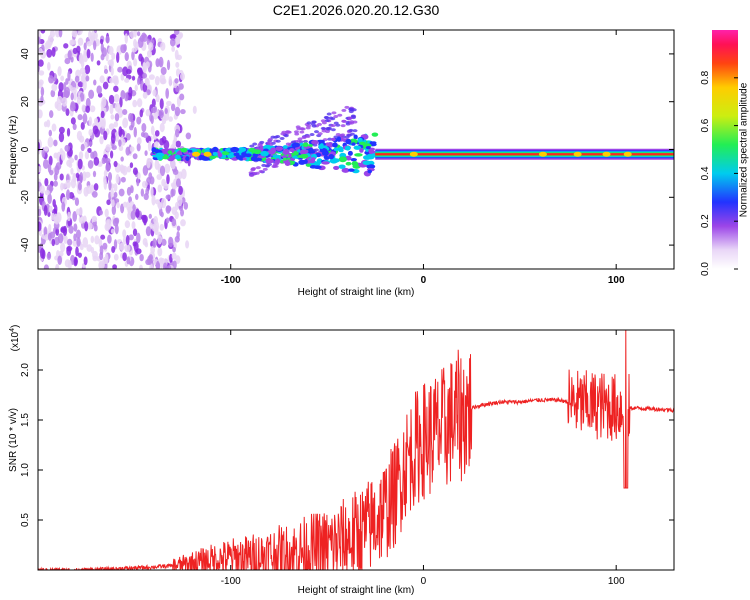 This screenshot has height=600, width=750. What do you see at coordinates (627, 154) in the screenshot?
I see `hot-spot` at bounding box center [627, 154].